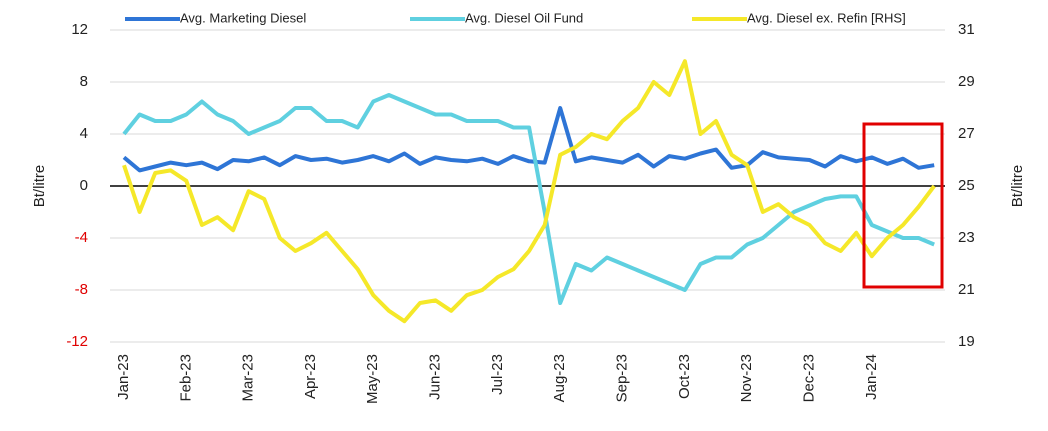 Image resolution: width=1048 pixels, height=431 pixels. Describe the element at coordinates (826, 17) in the screenshot. I see `legend-label: Avg. Diesel ex. Refin [RHS]` at that location.